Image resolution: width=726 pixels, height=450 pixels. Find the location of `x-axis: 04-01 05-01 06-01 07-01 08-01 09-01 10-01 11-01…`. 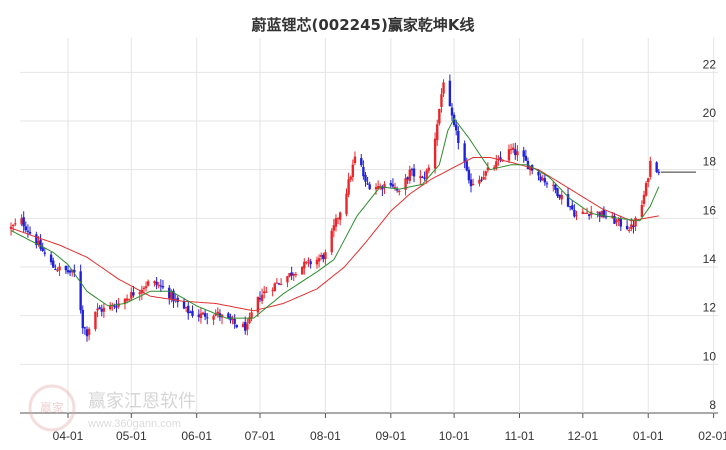

x-axis: 04-01 05-01 06-01 07-01 08-01 09-01 10-01 11-01… is located at coordinates (389, 428).